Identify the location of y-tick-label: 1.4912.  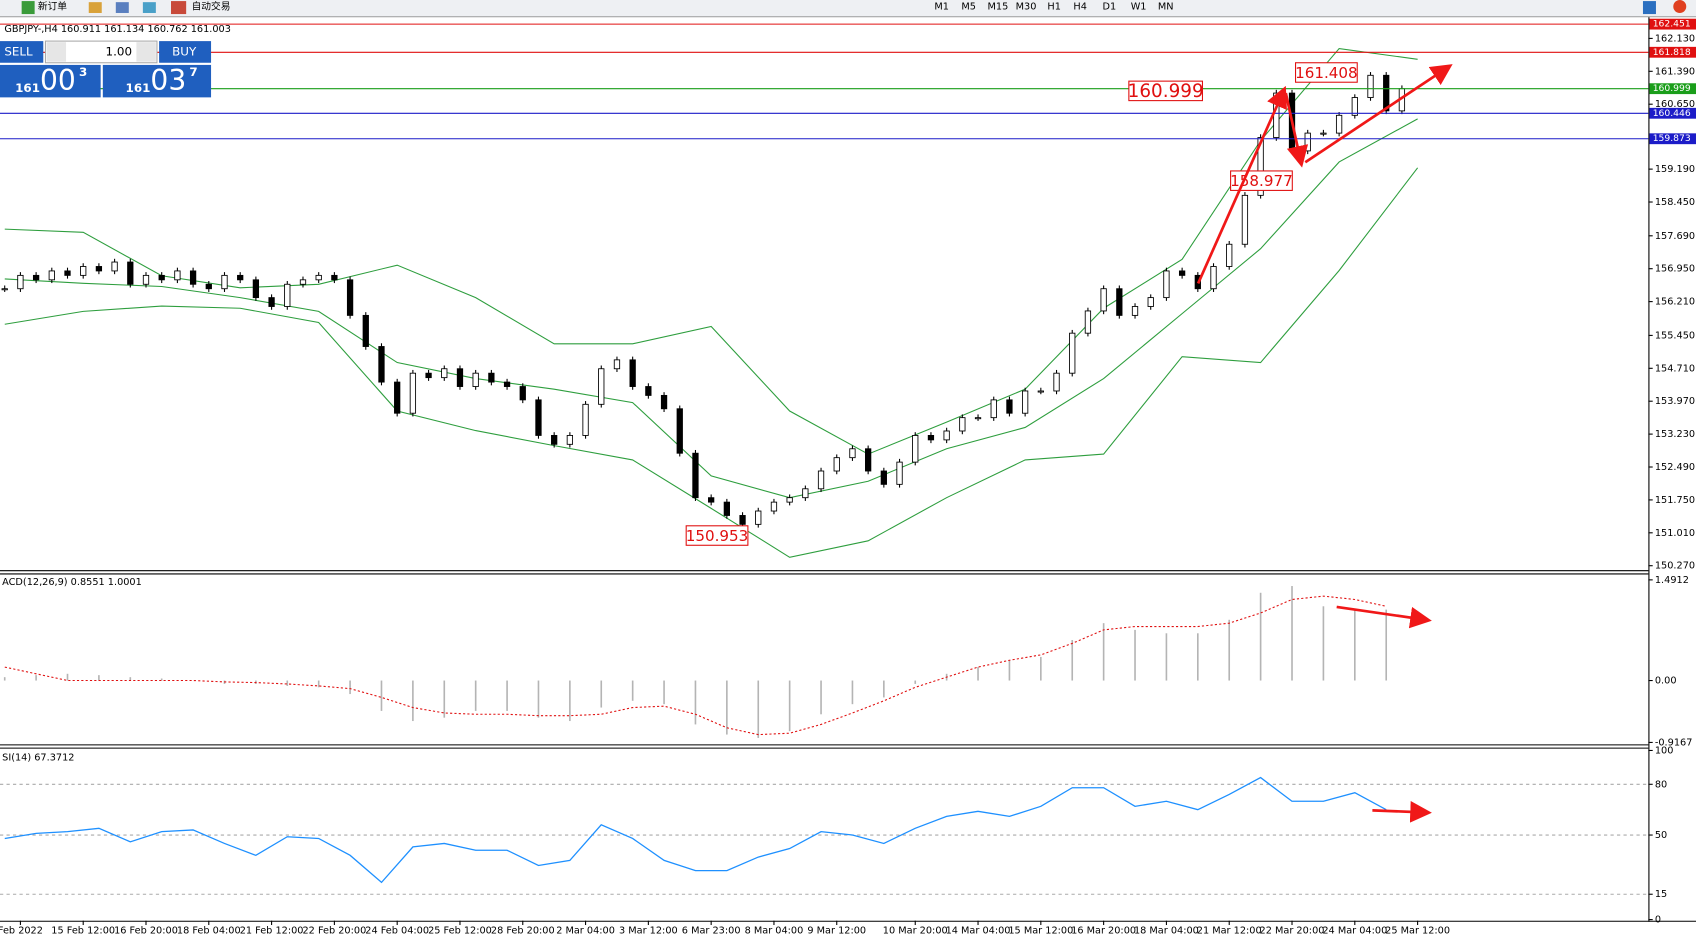
(1672, 580).